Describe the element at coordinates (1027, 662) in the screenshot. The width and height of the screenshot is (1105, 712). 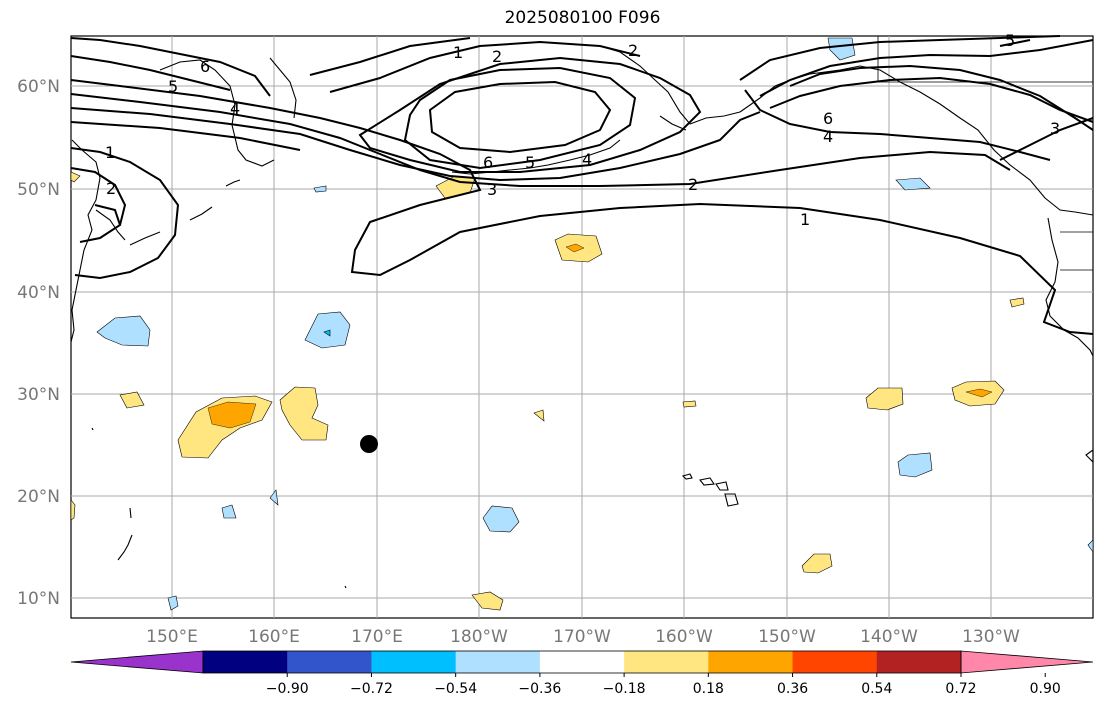
I see `colorbar-extend-high` at that location.